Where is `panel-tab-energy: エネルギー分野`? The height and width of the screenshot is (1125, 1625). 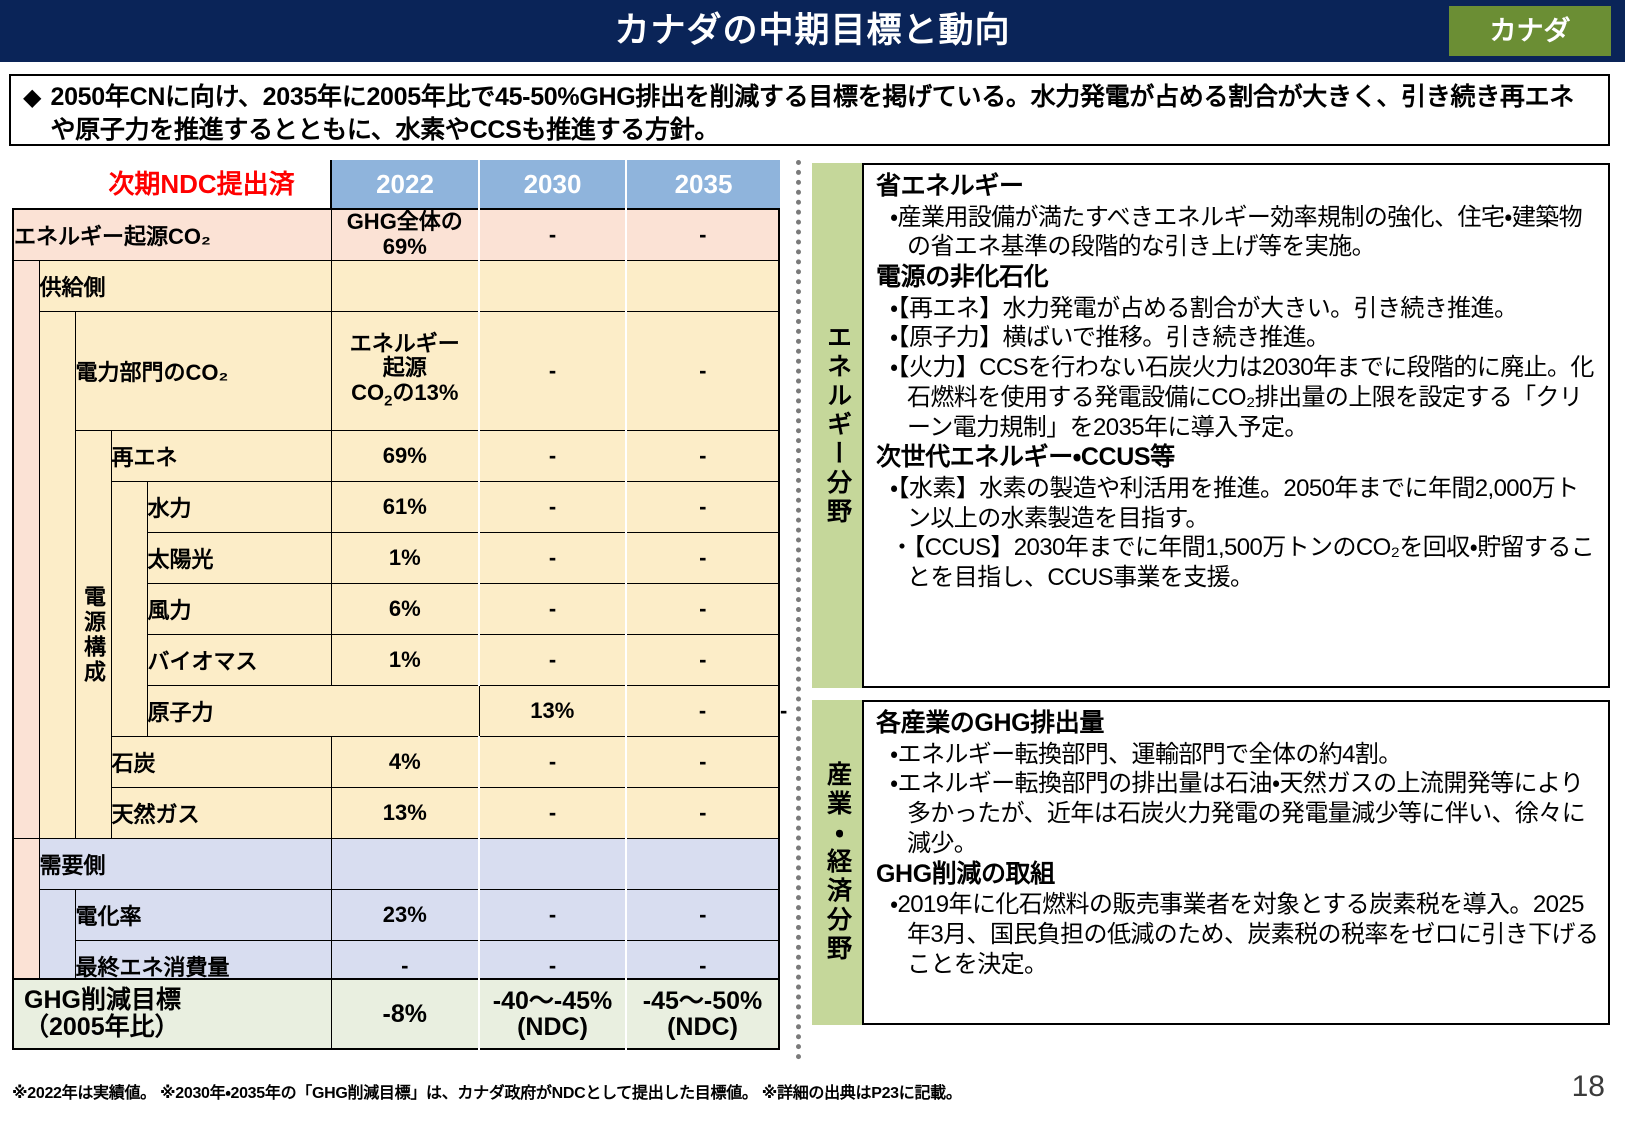 panel-tab-energy: エネルギー分野 is located at coordinates (837, 425).